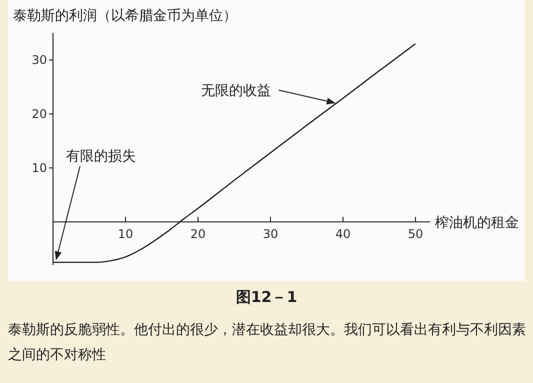  I want to click on x-axis-title: 榨油机的租金, so click(477, 222).